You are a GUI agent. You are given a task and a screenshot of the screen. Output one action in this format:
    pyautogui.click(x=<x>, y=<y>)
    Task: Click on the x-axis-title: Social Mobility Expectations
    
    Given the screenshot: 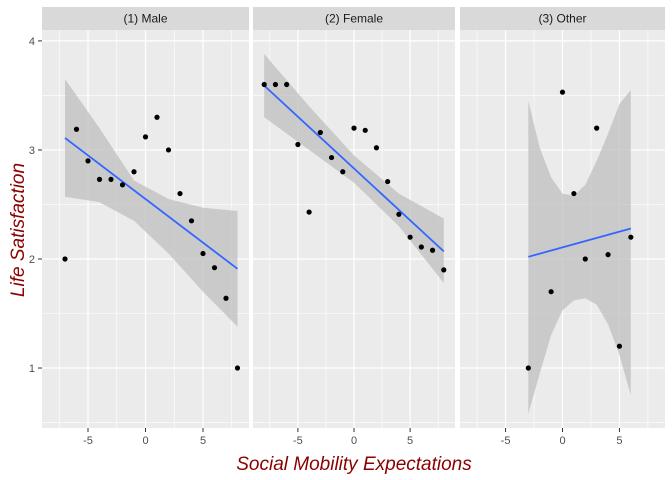 What is the action you would take?
    pyautogui.click(x=354, y=464)
    